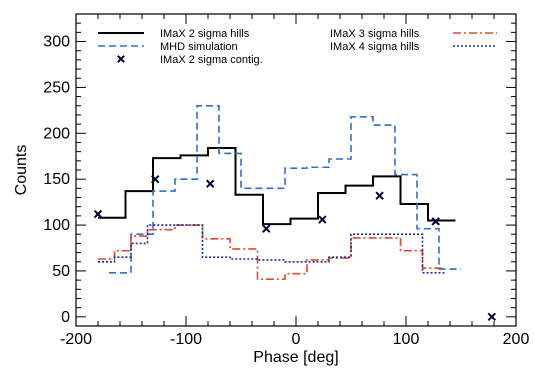 This screenshot has height=369, width=534. I want to click on legend-item-imax-4-sigma-hills: IMaX 4 sigma hills, so click(413, 47).